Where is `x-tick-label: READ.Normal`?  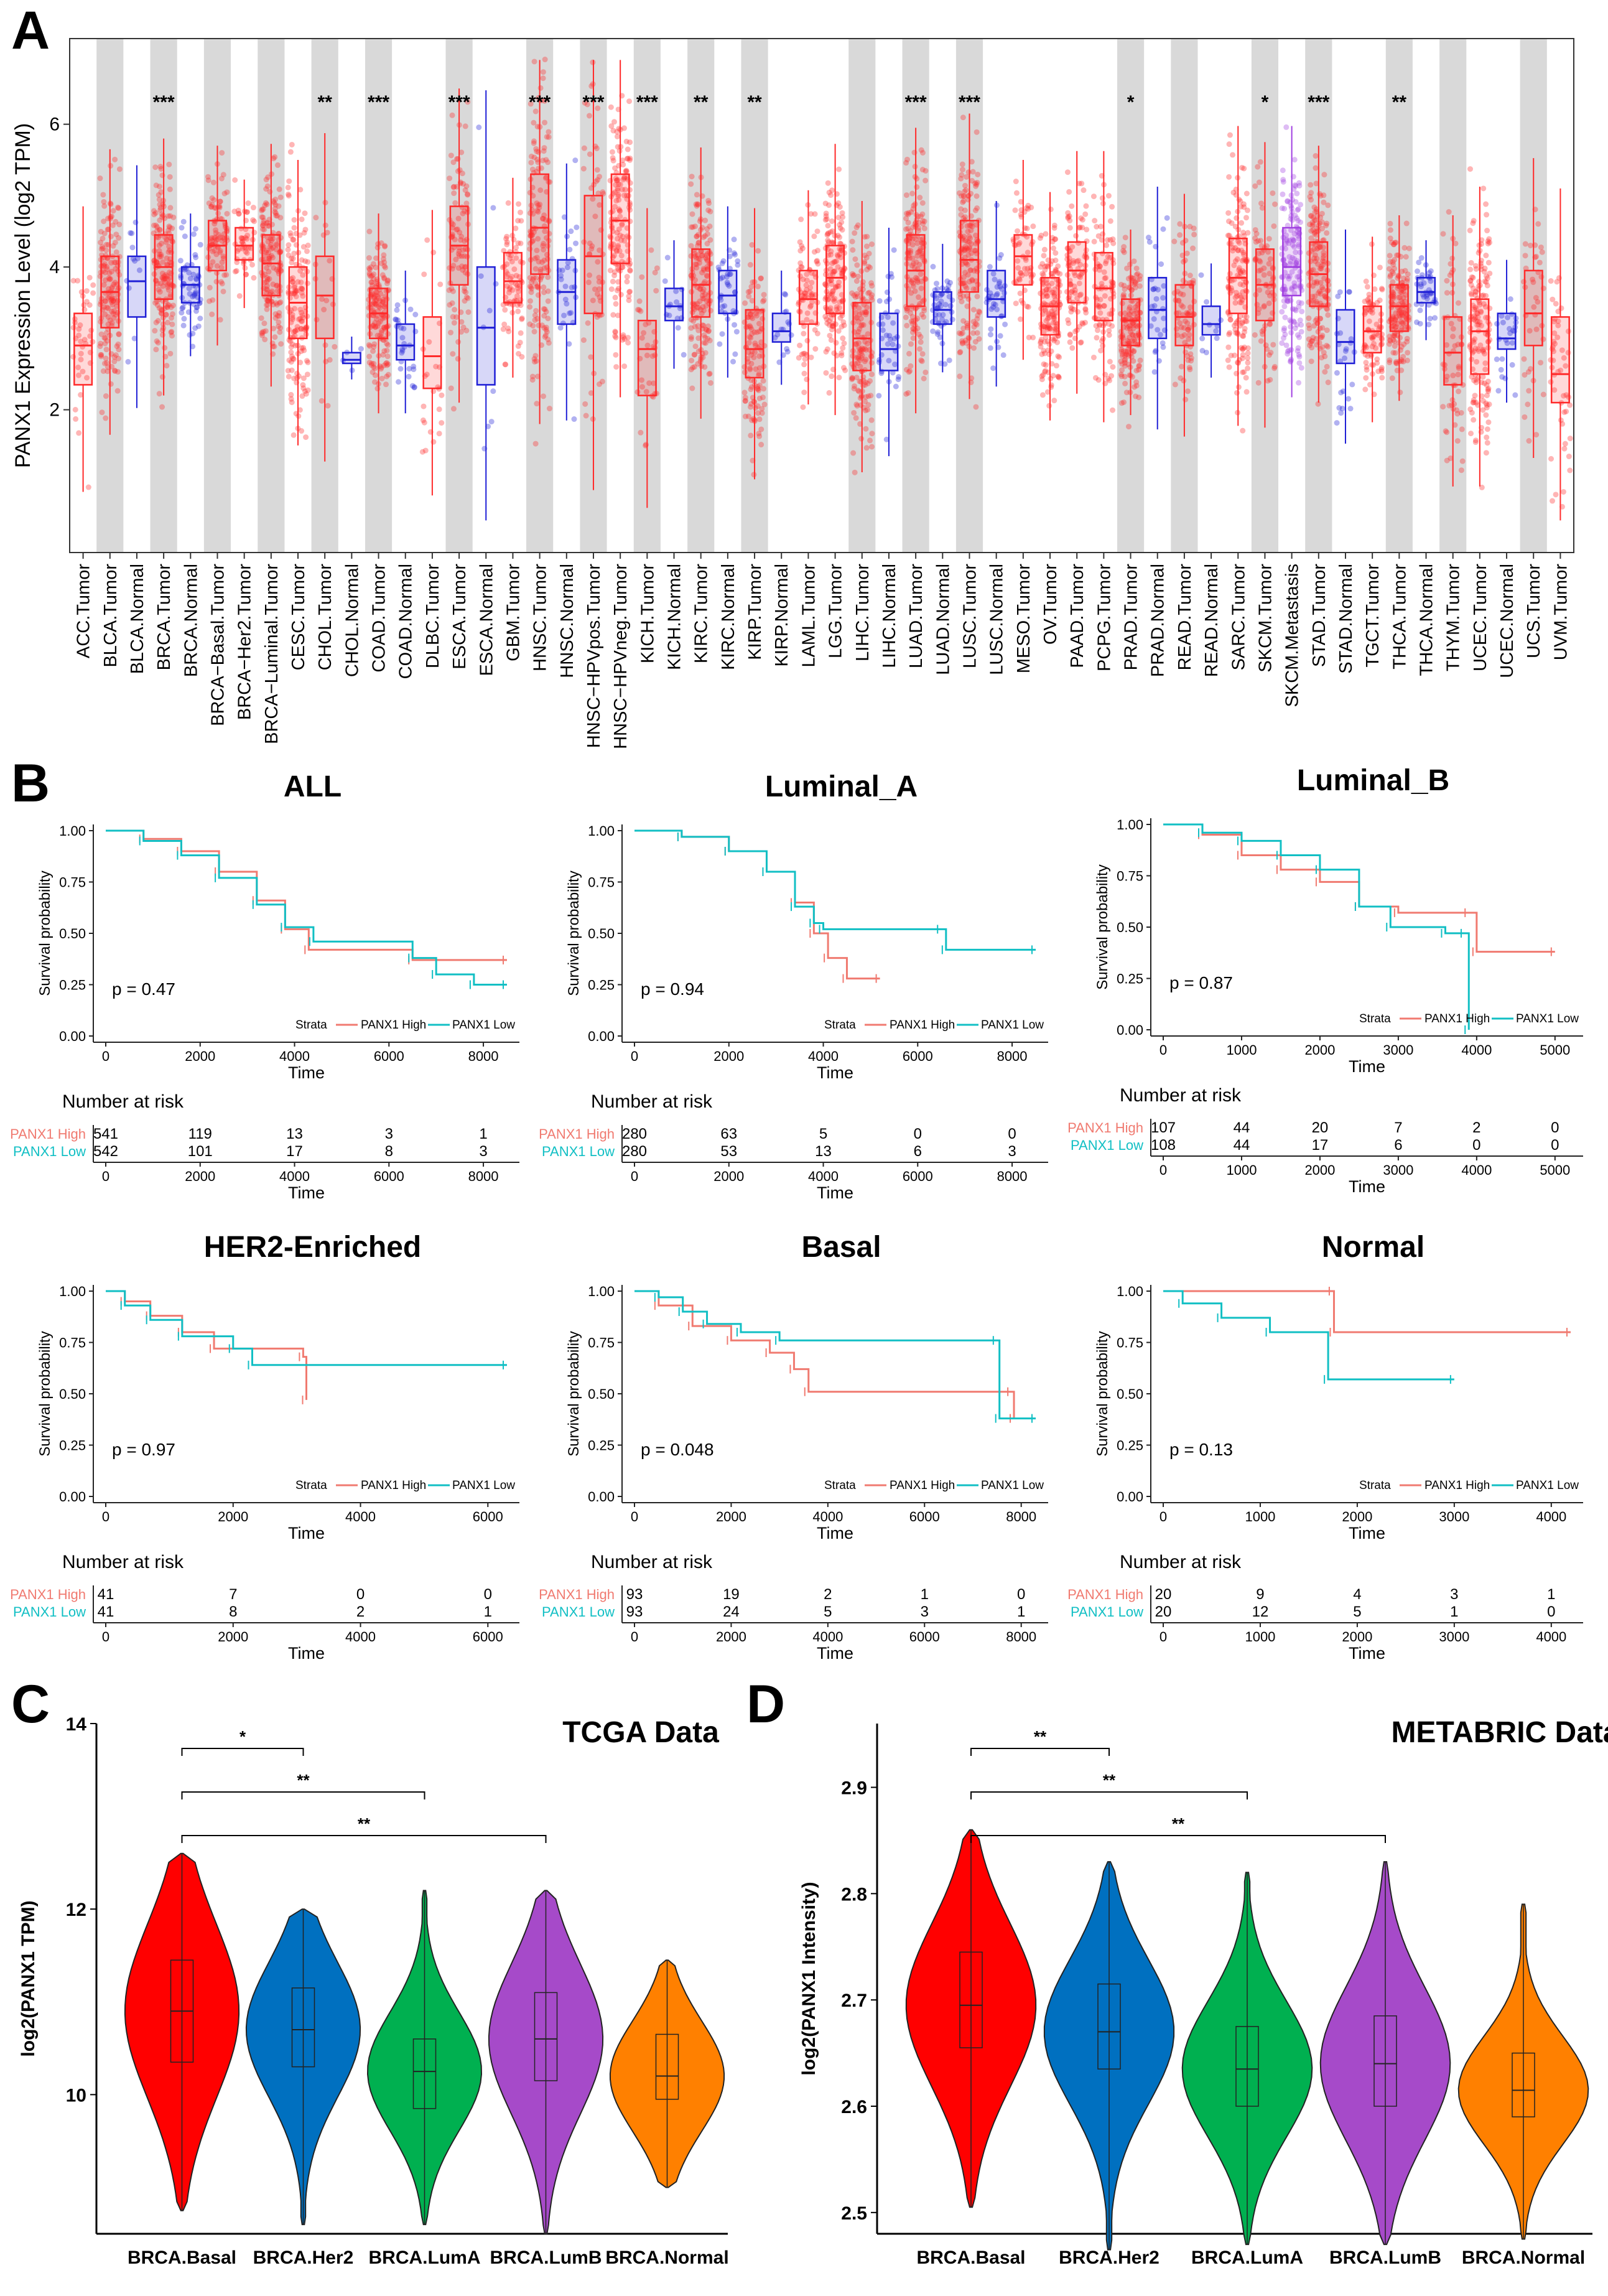
x-tick-label: READ.Normal is located at coordinates (1212, 620).